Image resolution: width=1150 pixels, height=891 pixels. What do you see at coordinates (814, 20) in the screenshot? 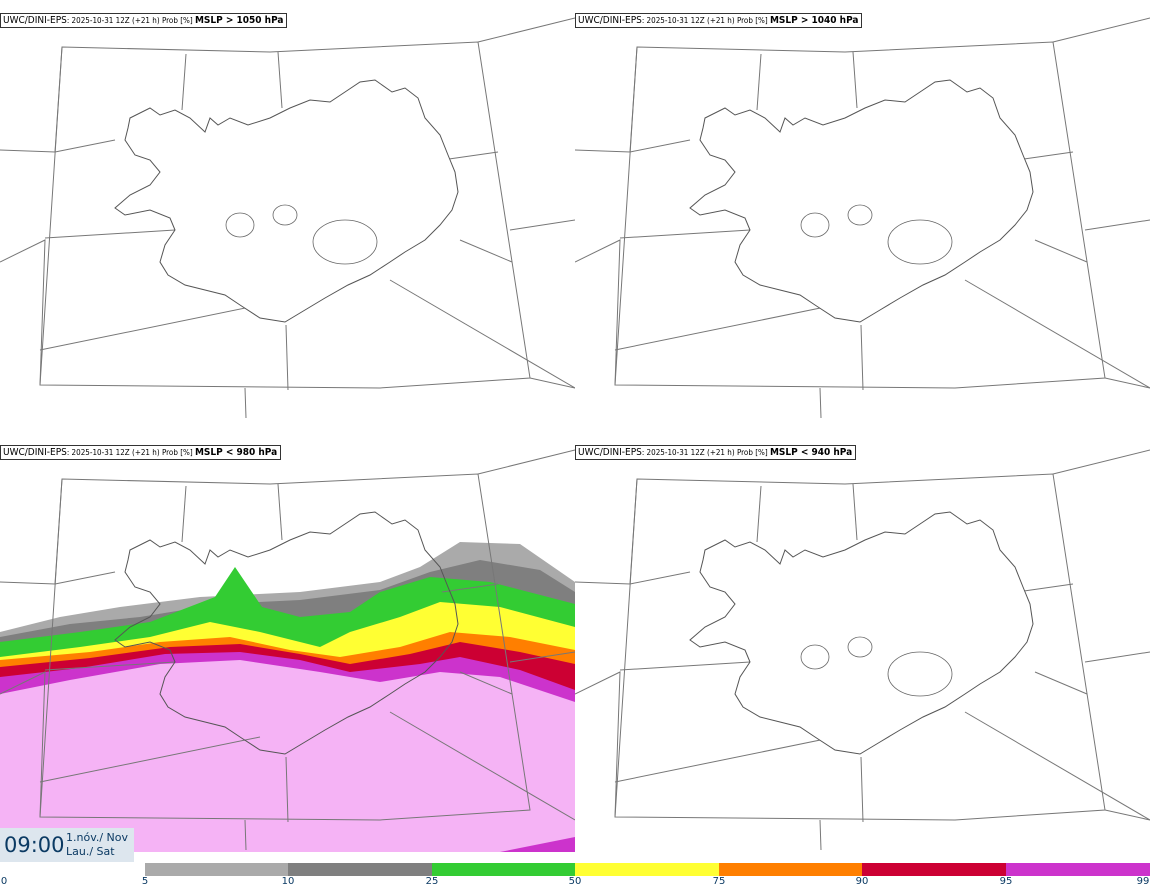
I see `parameter-label: MSLP > 1040 hPa` at bounding box center [814, 20].